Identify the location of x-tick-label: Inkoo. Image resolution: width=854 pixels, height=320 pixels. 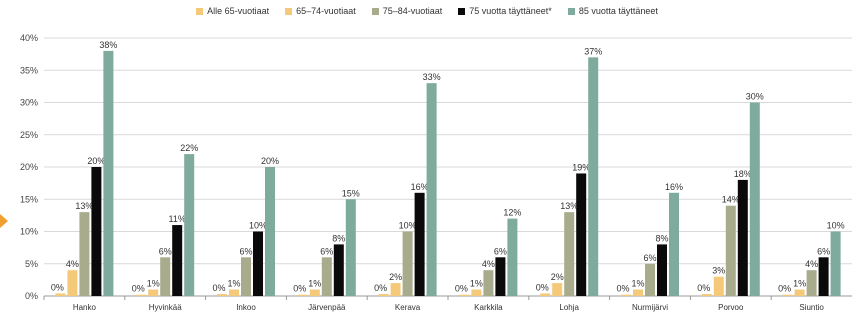
(246, 307).